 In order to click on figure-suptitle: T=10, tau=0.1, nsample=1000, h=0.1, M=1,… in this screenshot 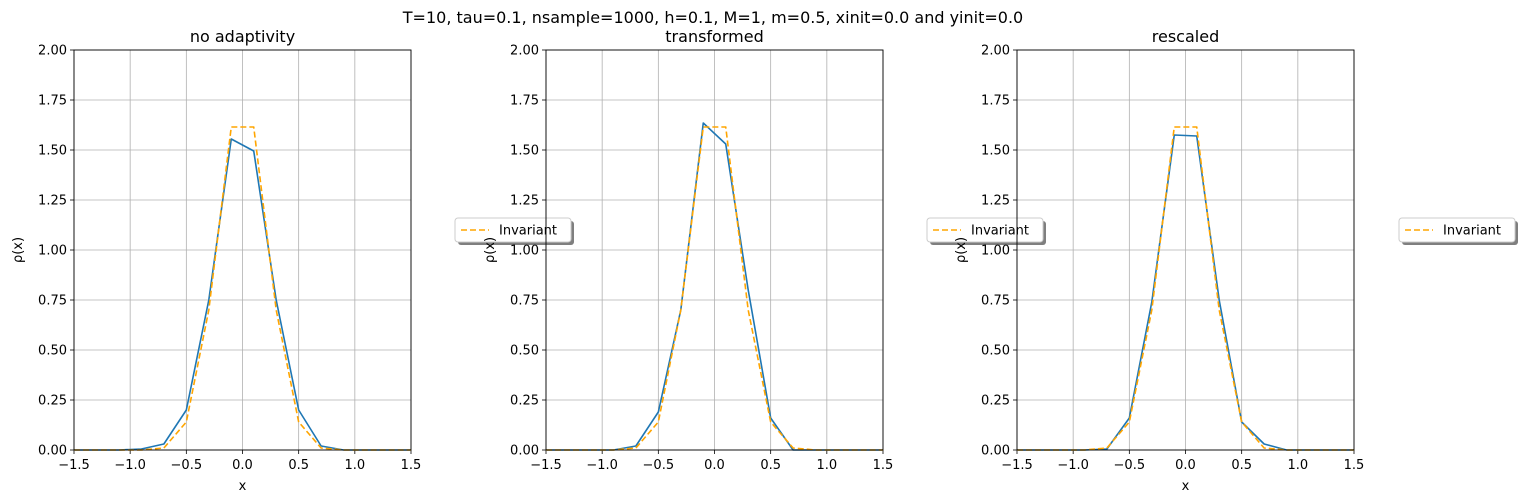, I will do `click(712, 17)`.